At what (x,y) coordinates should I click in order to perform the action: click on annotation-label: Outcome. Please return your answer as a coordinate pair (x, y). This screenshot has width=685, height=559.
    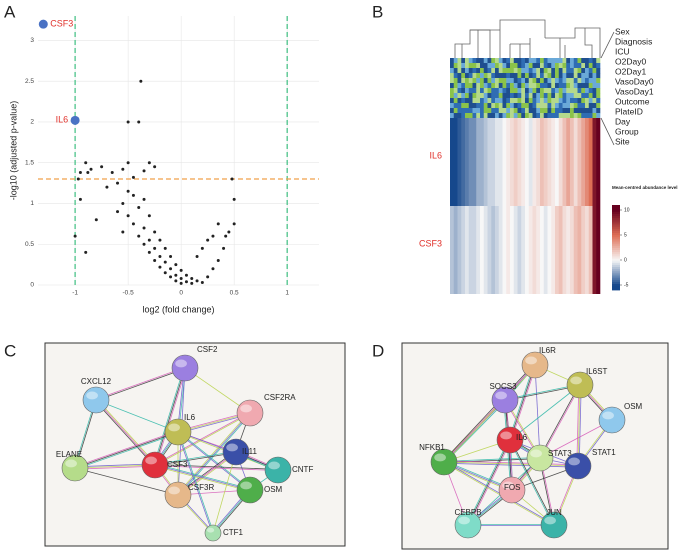
    Looking at the image, I should click on (632, 101).